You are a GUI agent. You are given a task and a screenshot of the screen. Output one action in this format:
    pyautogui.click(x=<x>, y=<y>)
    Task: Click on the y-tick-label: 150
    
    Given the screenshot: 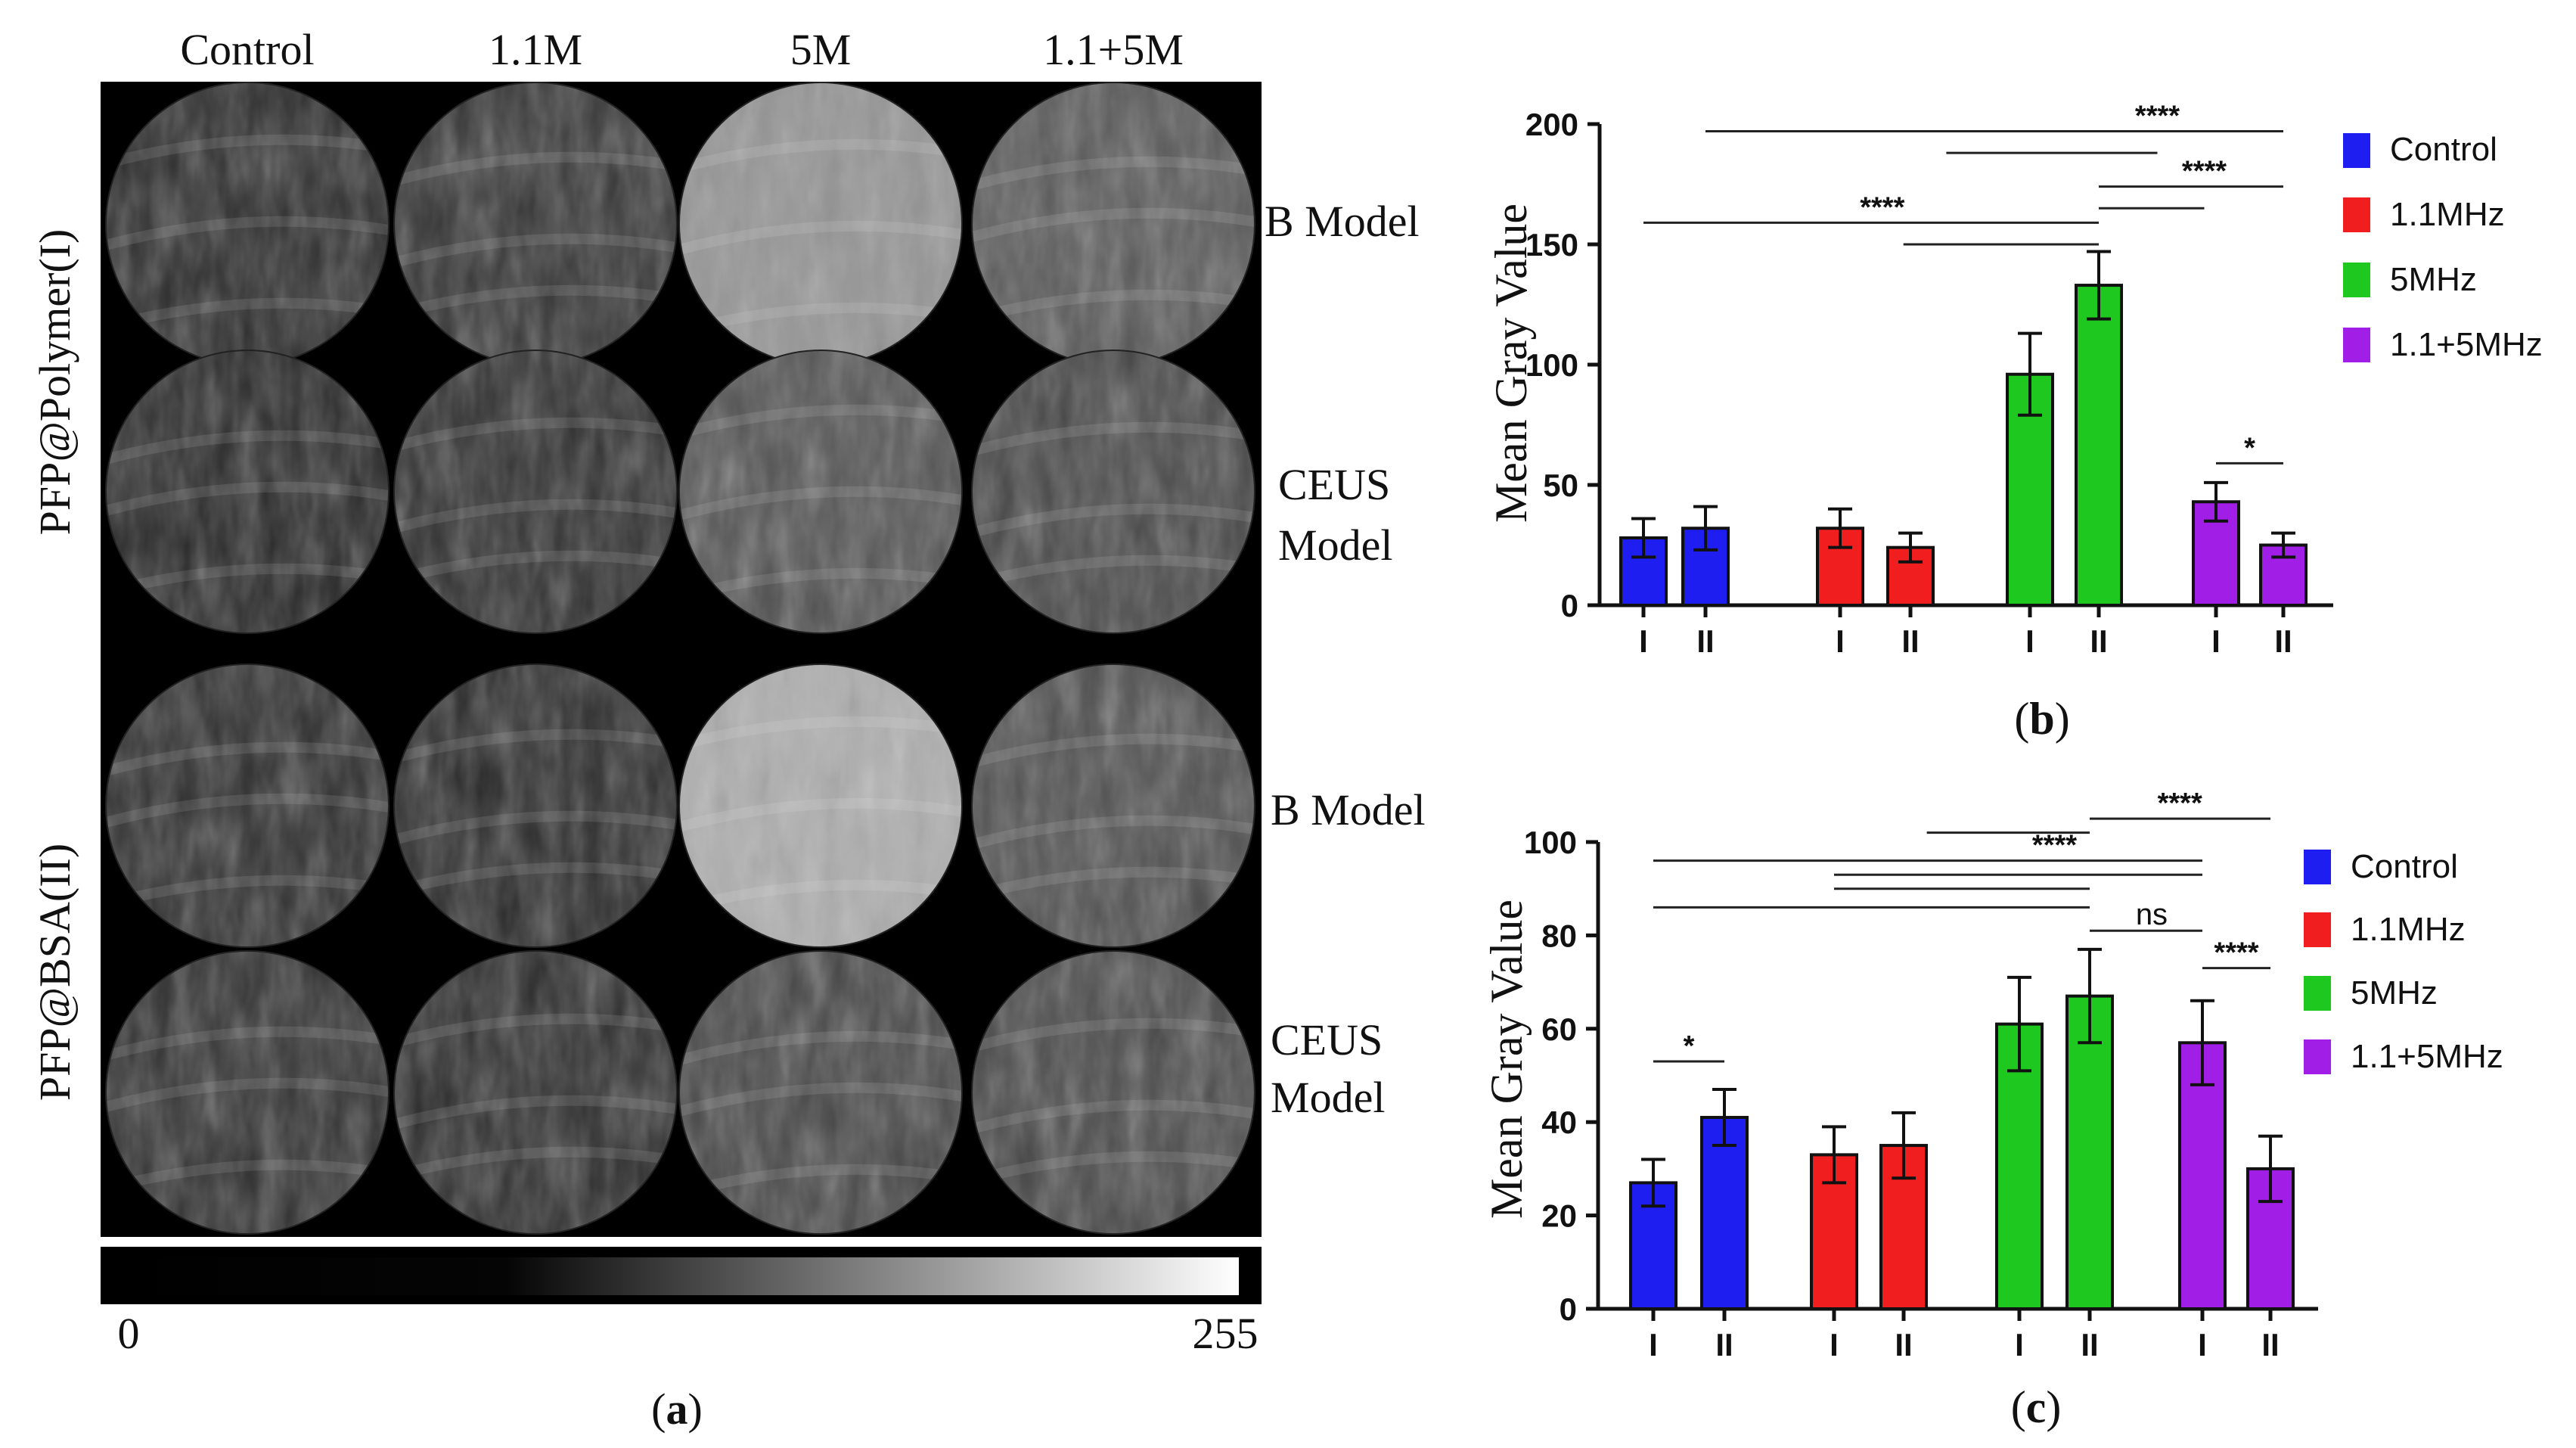 What is the action you would take?
    pyautogui.click(x=1551, y=245)
    